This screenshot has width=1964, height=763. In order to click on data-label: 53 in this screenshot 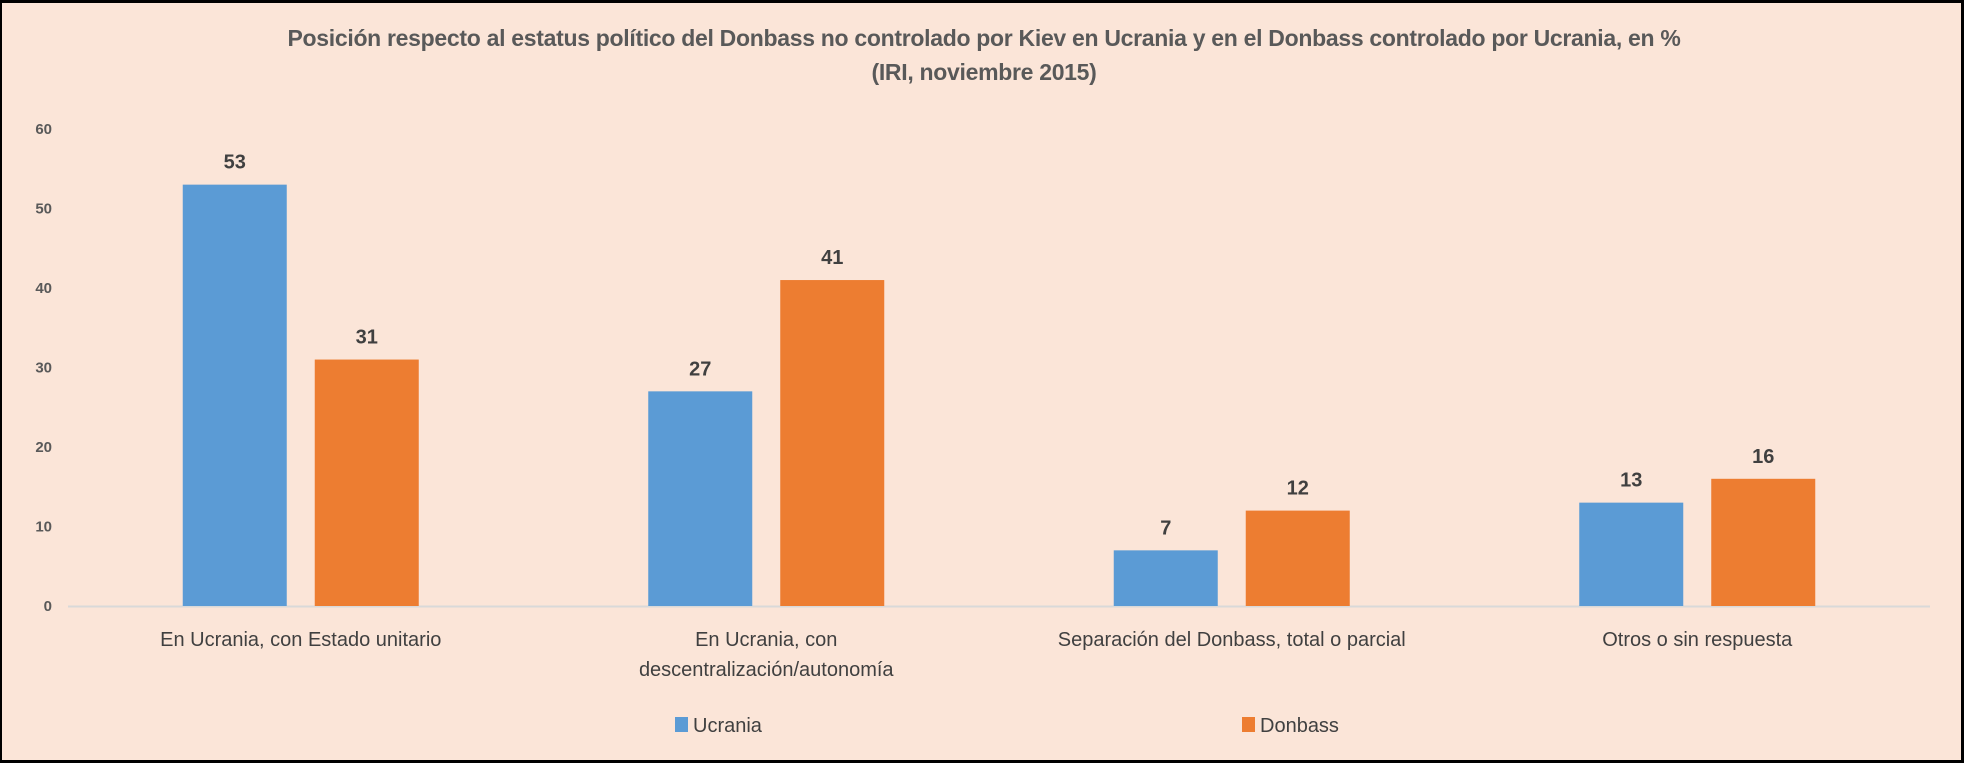, I will do `click(235, 163)`.